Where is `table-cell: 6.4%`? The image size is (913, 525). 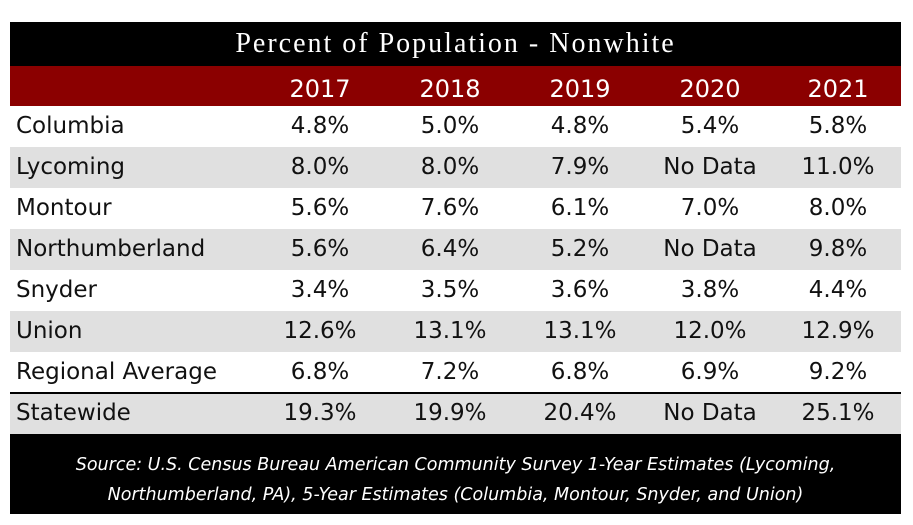
table-cell: 6.4% is located at coordinates (450, 249).